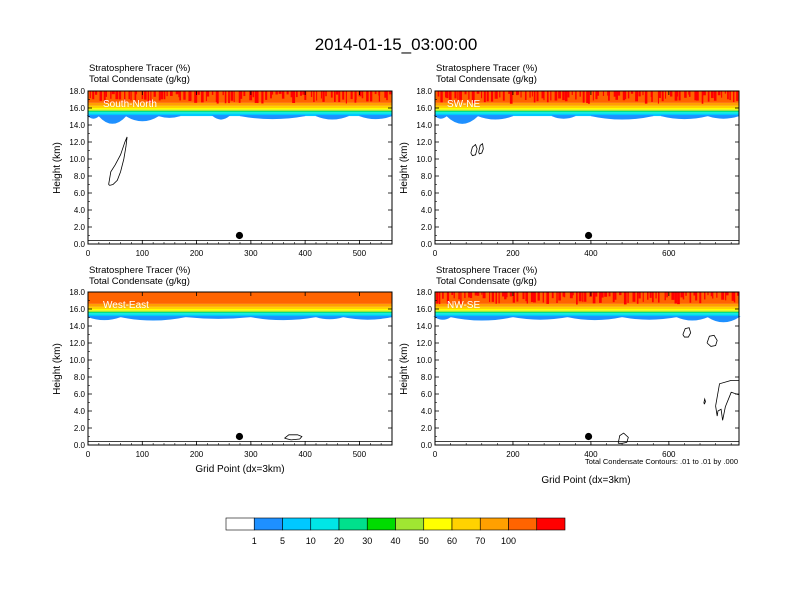  I want to click on colorbar-label: 10, so click(311, 541).